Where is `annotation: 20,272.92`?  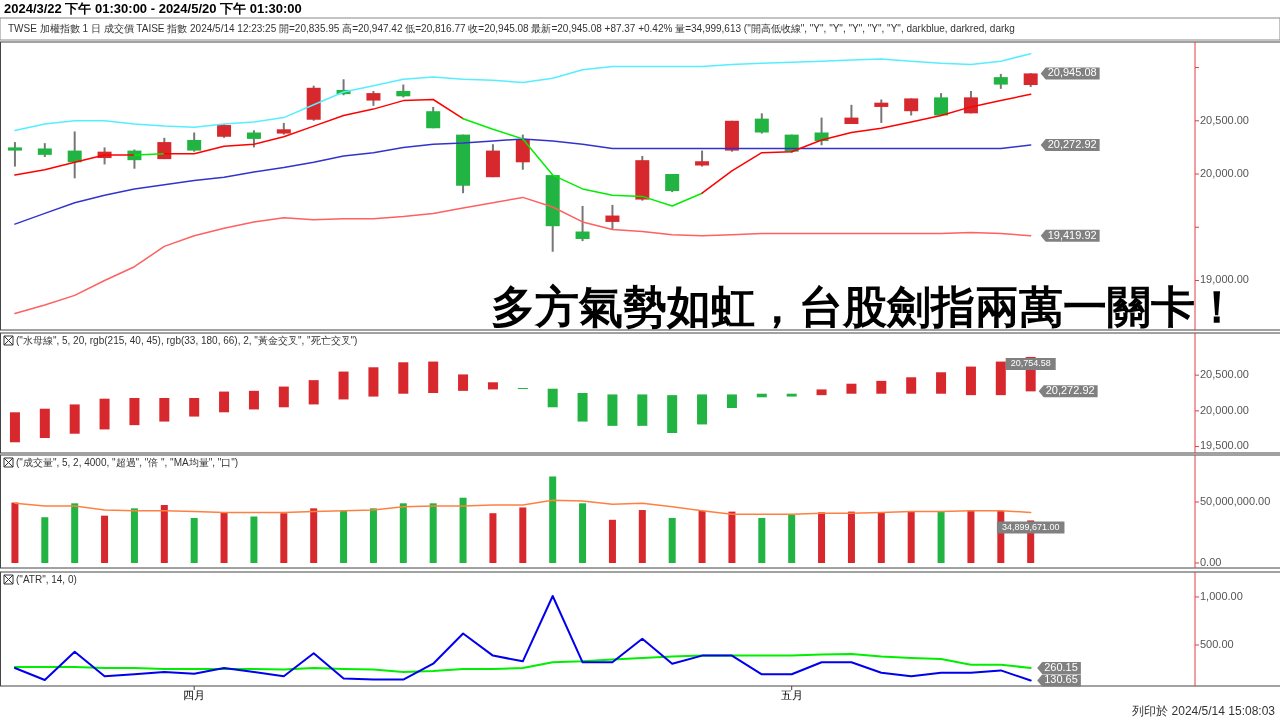 annotation: 20,272.92 is located at coordinates (1070, 390).